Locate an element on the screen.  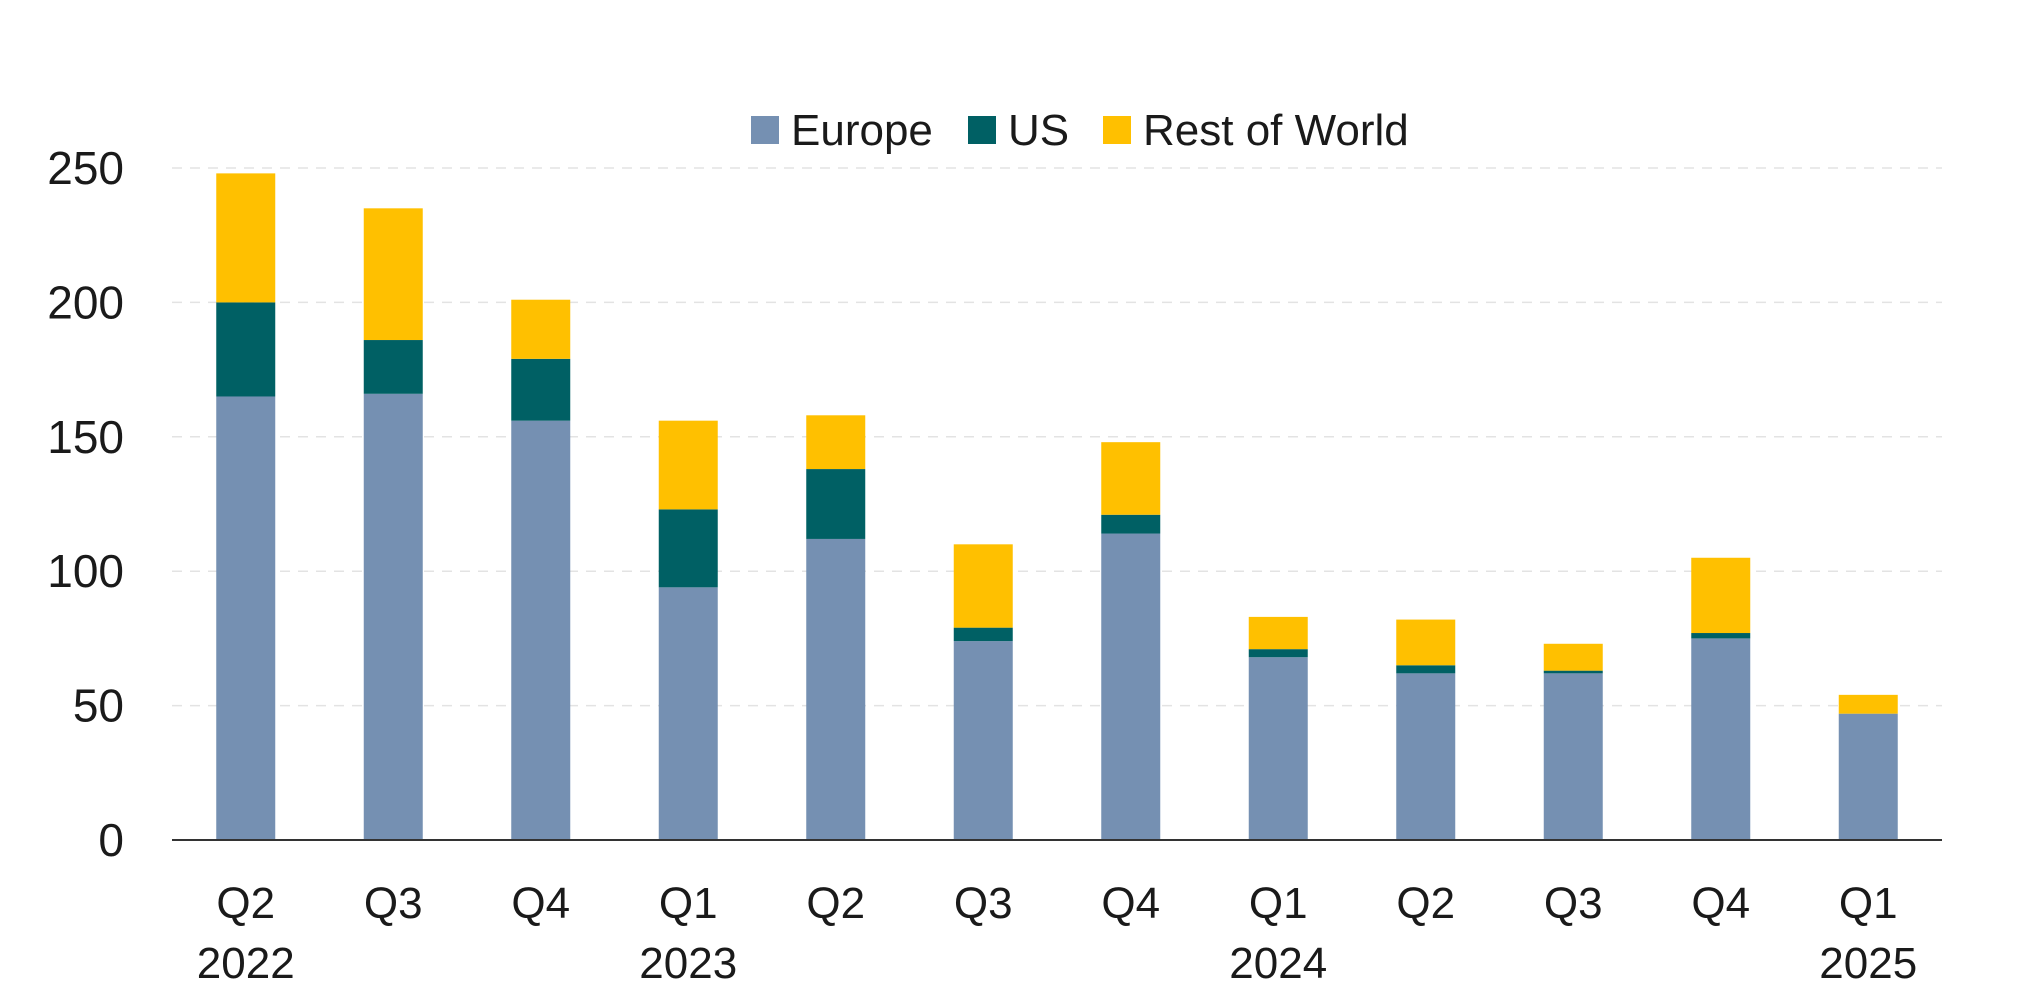
legend-item-rest-of-world: Rest of World is located at coordinates (1256, 130).